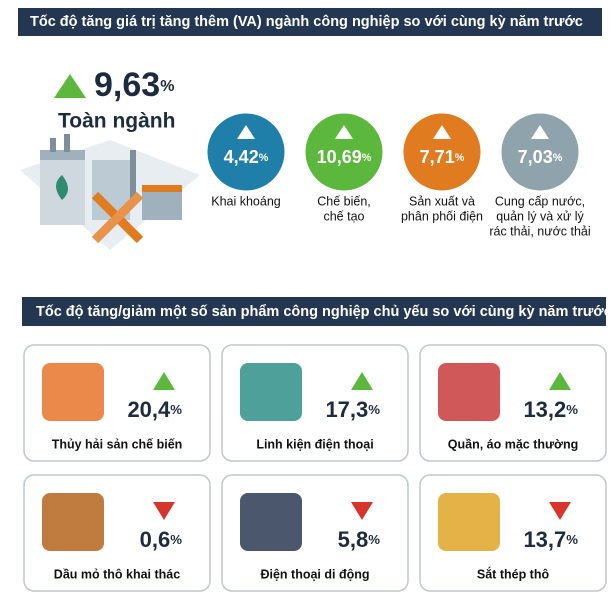  What do you see at coordinates (539, 231) in the screenshot?
I see `sector-label: rác thải, nước thải` at bounding box center [539, 231].